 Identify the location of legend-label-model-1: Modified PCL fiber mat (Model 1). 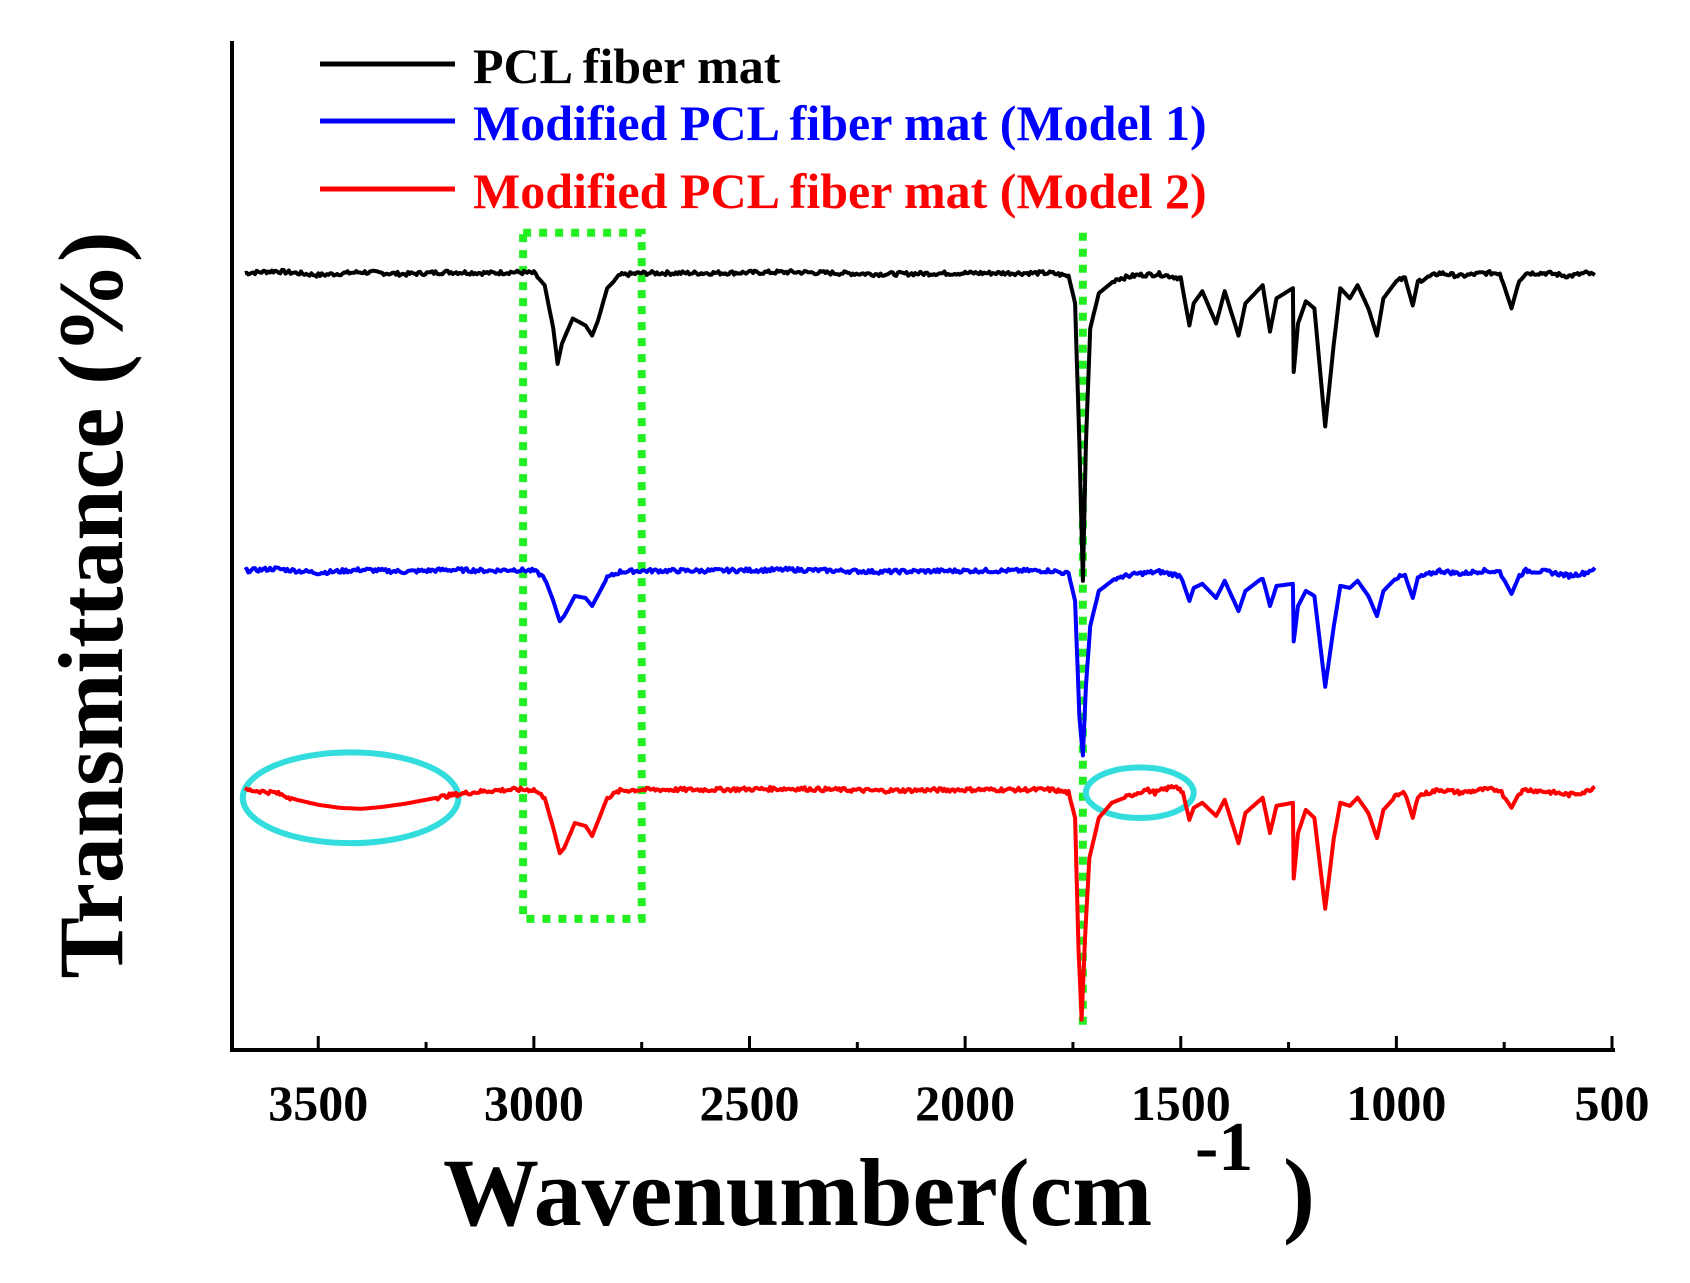
(840, 123).